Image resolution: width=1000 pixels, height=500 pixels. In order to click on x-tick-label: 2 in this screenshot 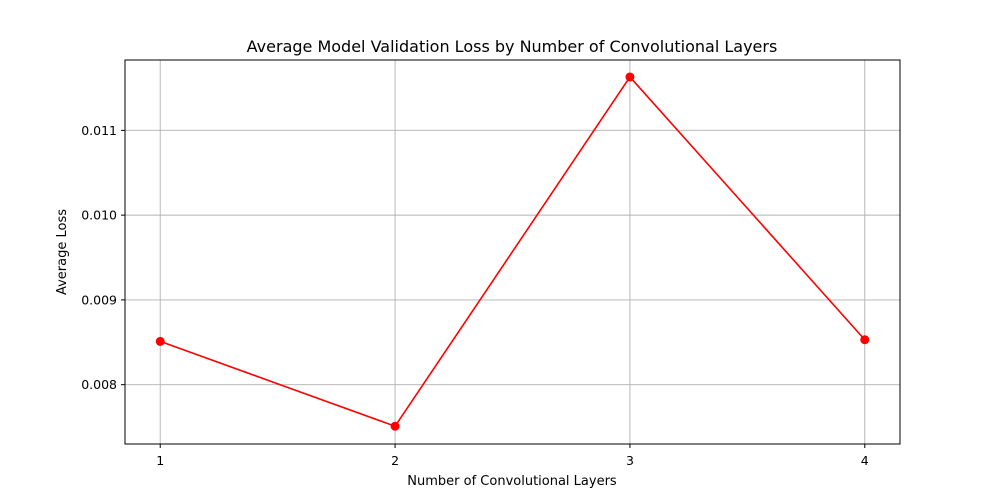, I will do `click(395, 460)`.